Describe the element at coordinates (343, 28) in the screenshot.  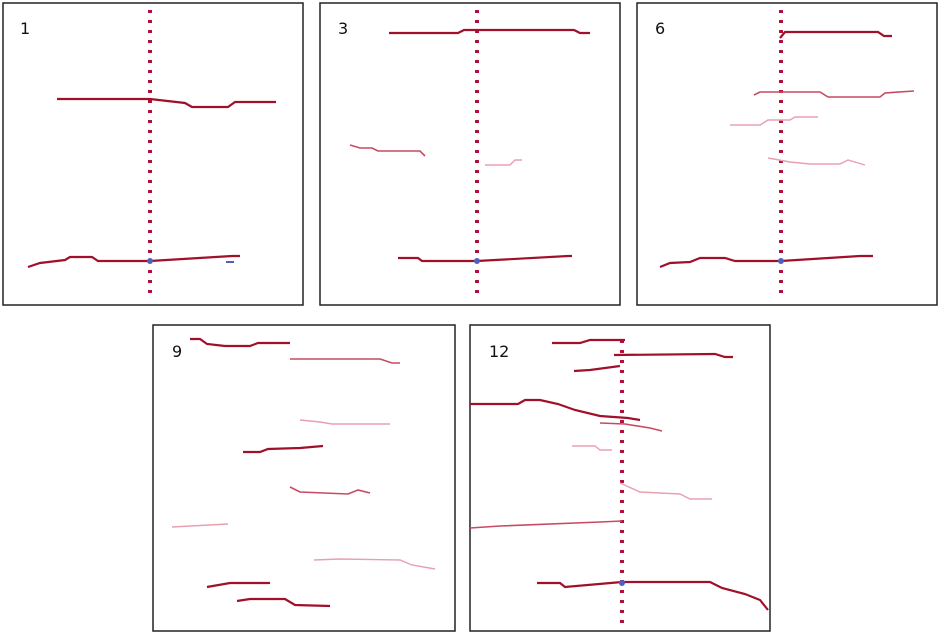
I see `panel-label: 3` at that location.